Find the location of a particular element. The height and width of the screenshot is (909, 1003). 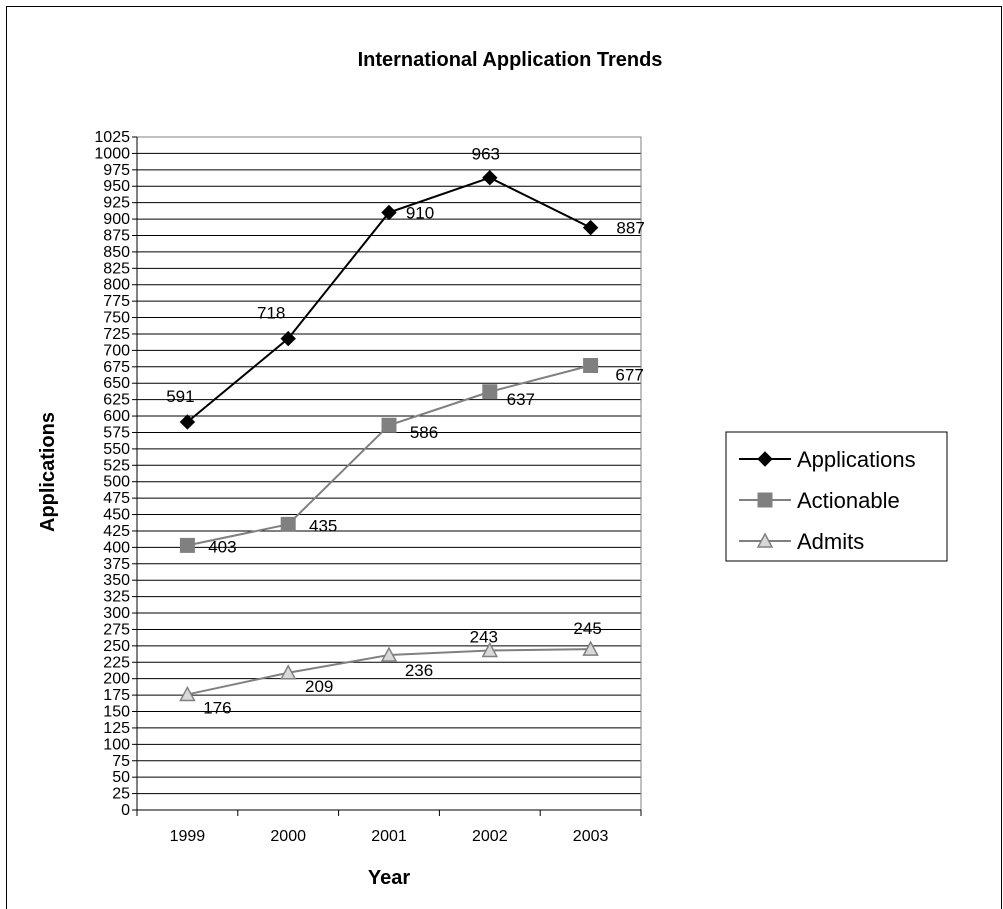

y-tick-label: 900 is located at coordinates (116, 219).